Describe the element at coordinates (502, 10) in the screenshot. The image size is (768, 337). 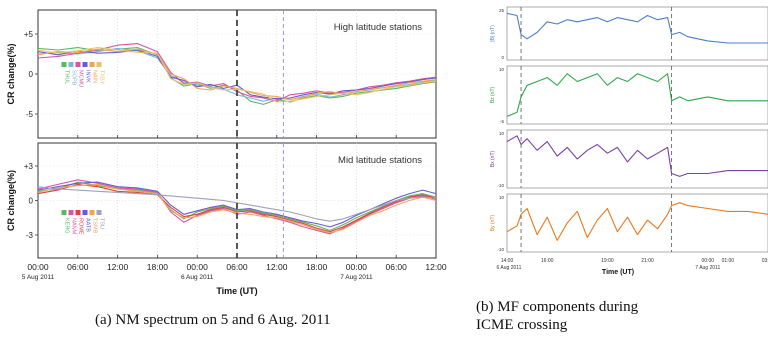
I see `y-tick-label: 25` at that location.